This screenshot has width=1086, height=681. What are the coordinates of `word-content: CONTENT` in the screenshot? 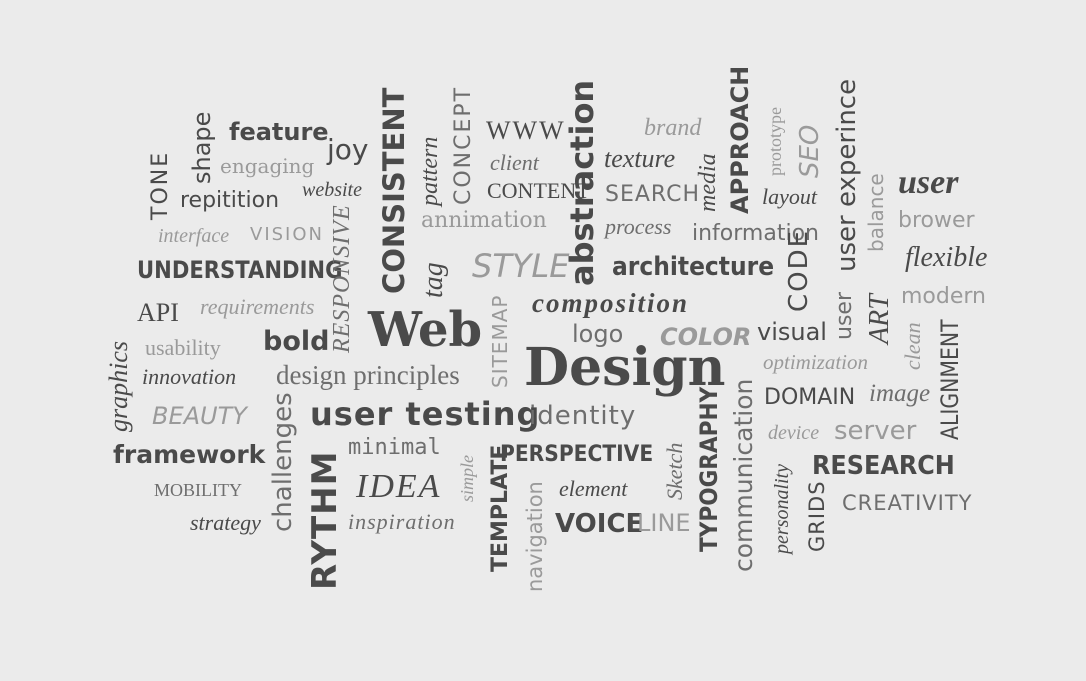 It's located at (538, 190).